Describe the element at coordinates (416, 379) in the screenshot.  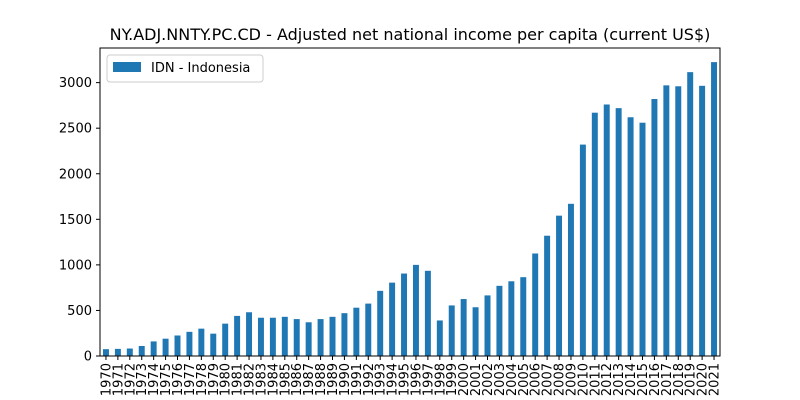
I see `x-tick-label: 1996` at that location.